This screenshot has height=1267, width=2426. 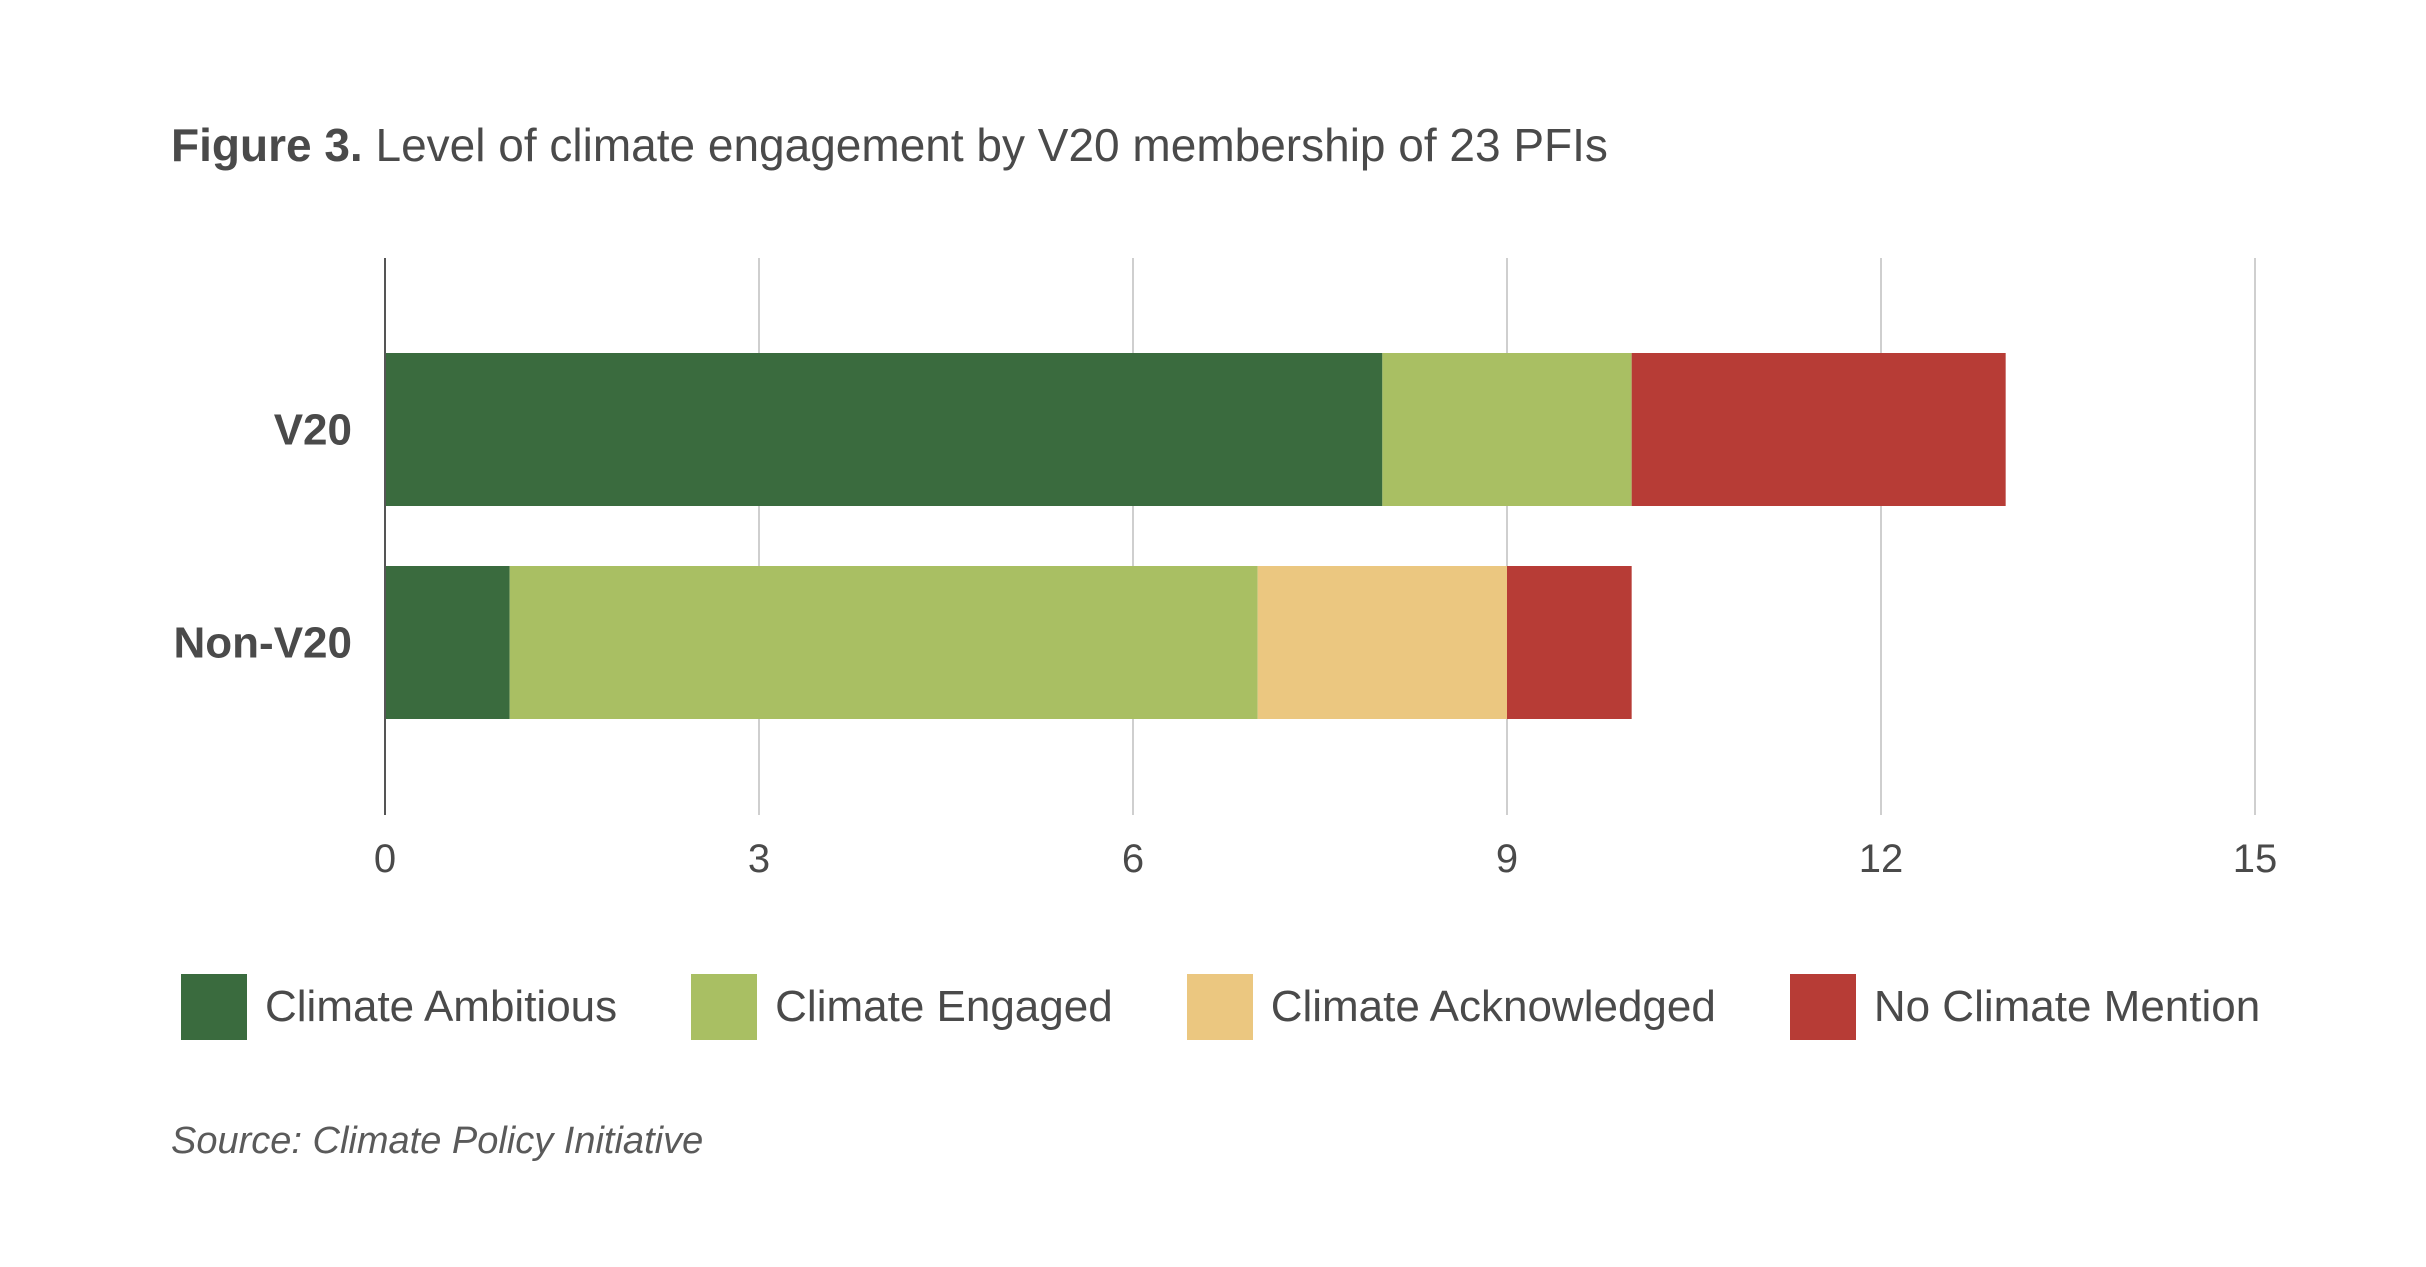 What do you see at coordinates (313, 430) in the screenshot?
I see `category-label-v20: V20` at bounding box center [313, 430].